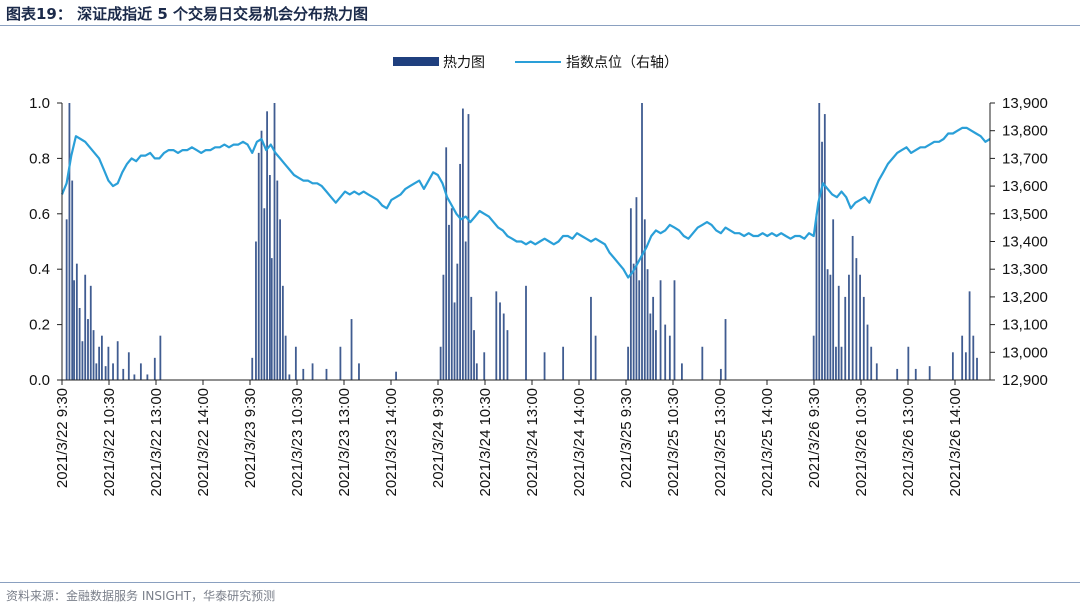 This screenshot has height=606, width=1080. What do you see at coordinates (861, 442) in the screenshot?
I see `x-tick-label: 2021/3/26 10:30` at bounding box center [861, 442].